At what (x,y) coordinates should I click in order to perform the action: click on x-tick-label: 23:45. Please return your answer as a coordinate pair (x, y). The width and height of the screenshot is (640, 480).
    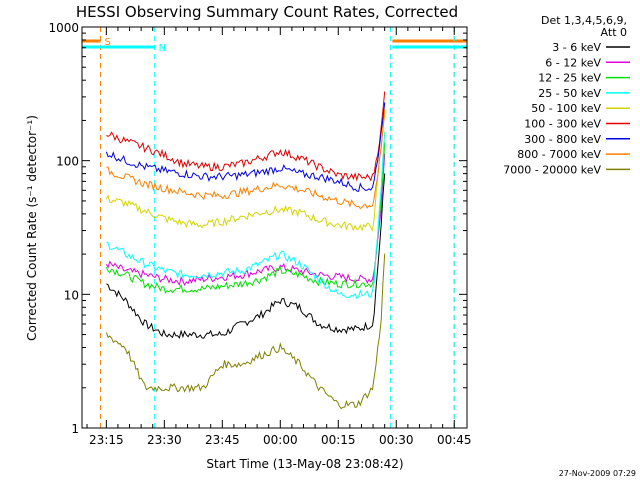
    Looking at the image, I should click on (222, 440).